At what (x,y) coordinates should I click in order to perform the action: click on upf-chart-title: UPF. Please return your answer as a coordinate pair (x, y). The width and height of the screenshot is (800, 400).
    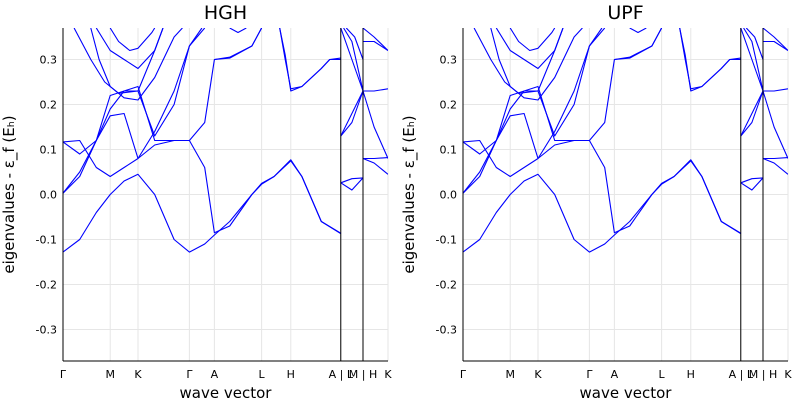
    Looking at the image, I should click on (625, 13).